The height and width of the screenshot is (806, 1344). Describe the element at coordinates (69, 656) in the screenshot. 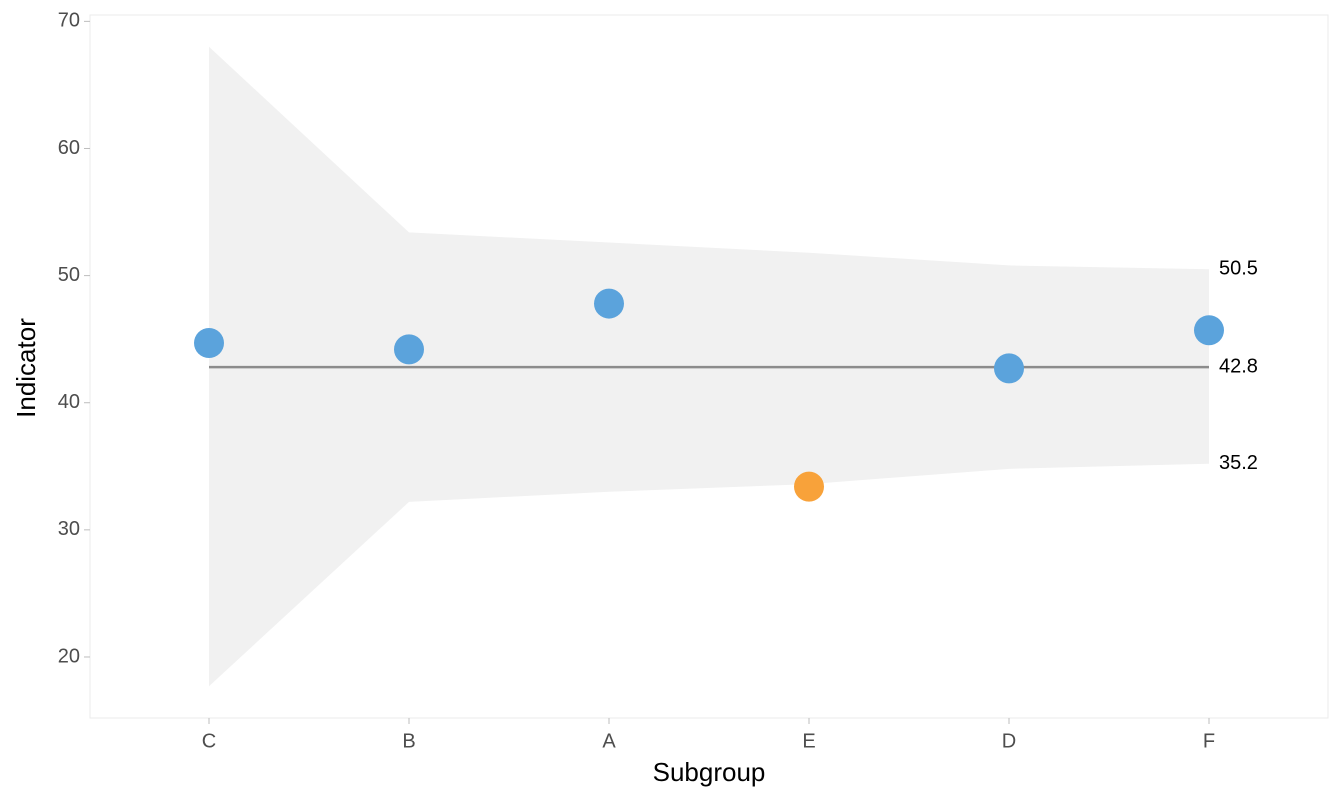

I see `y-tick-label: 20` at that location.